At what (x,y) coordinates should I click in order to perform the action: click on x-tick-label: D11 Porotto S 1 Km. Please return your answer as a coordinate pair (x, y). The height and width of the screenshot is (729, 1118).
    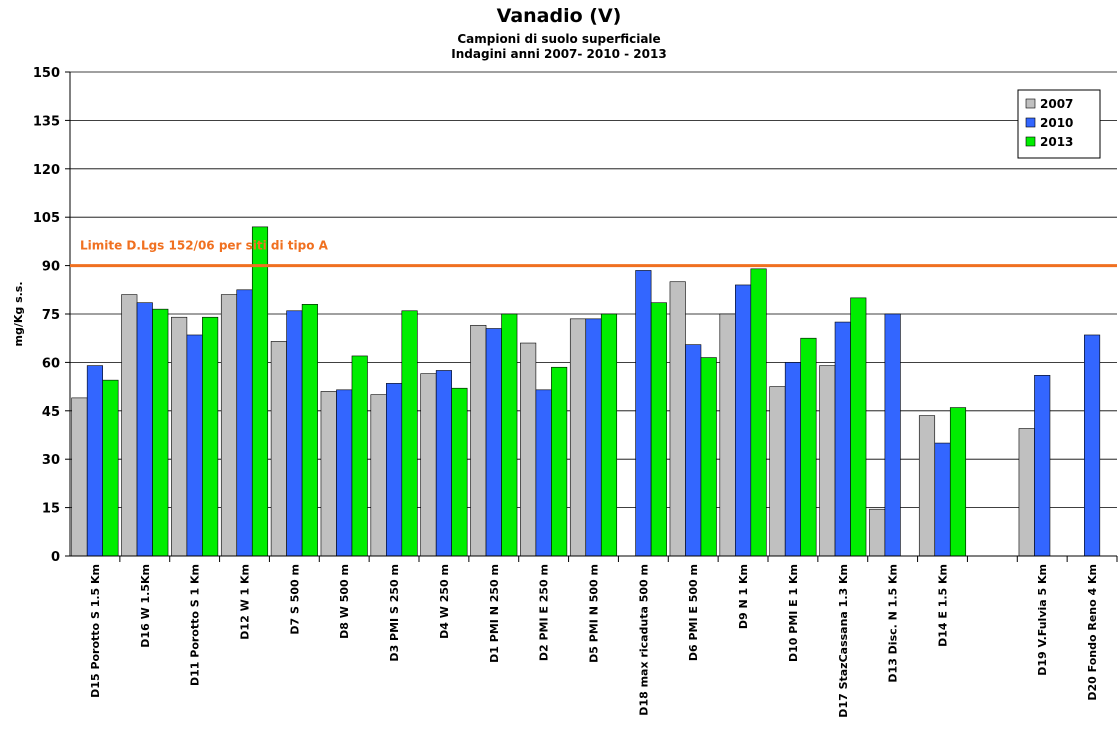
    Looking at the image, I should click on (195, 625).